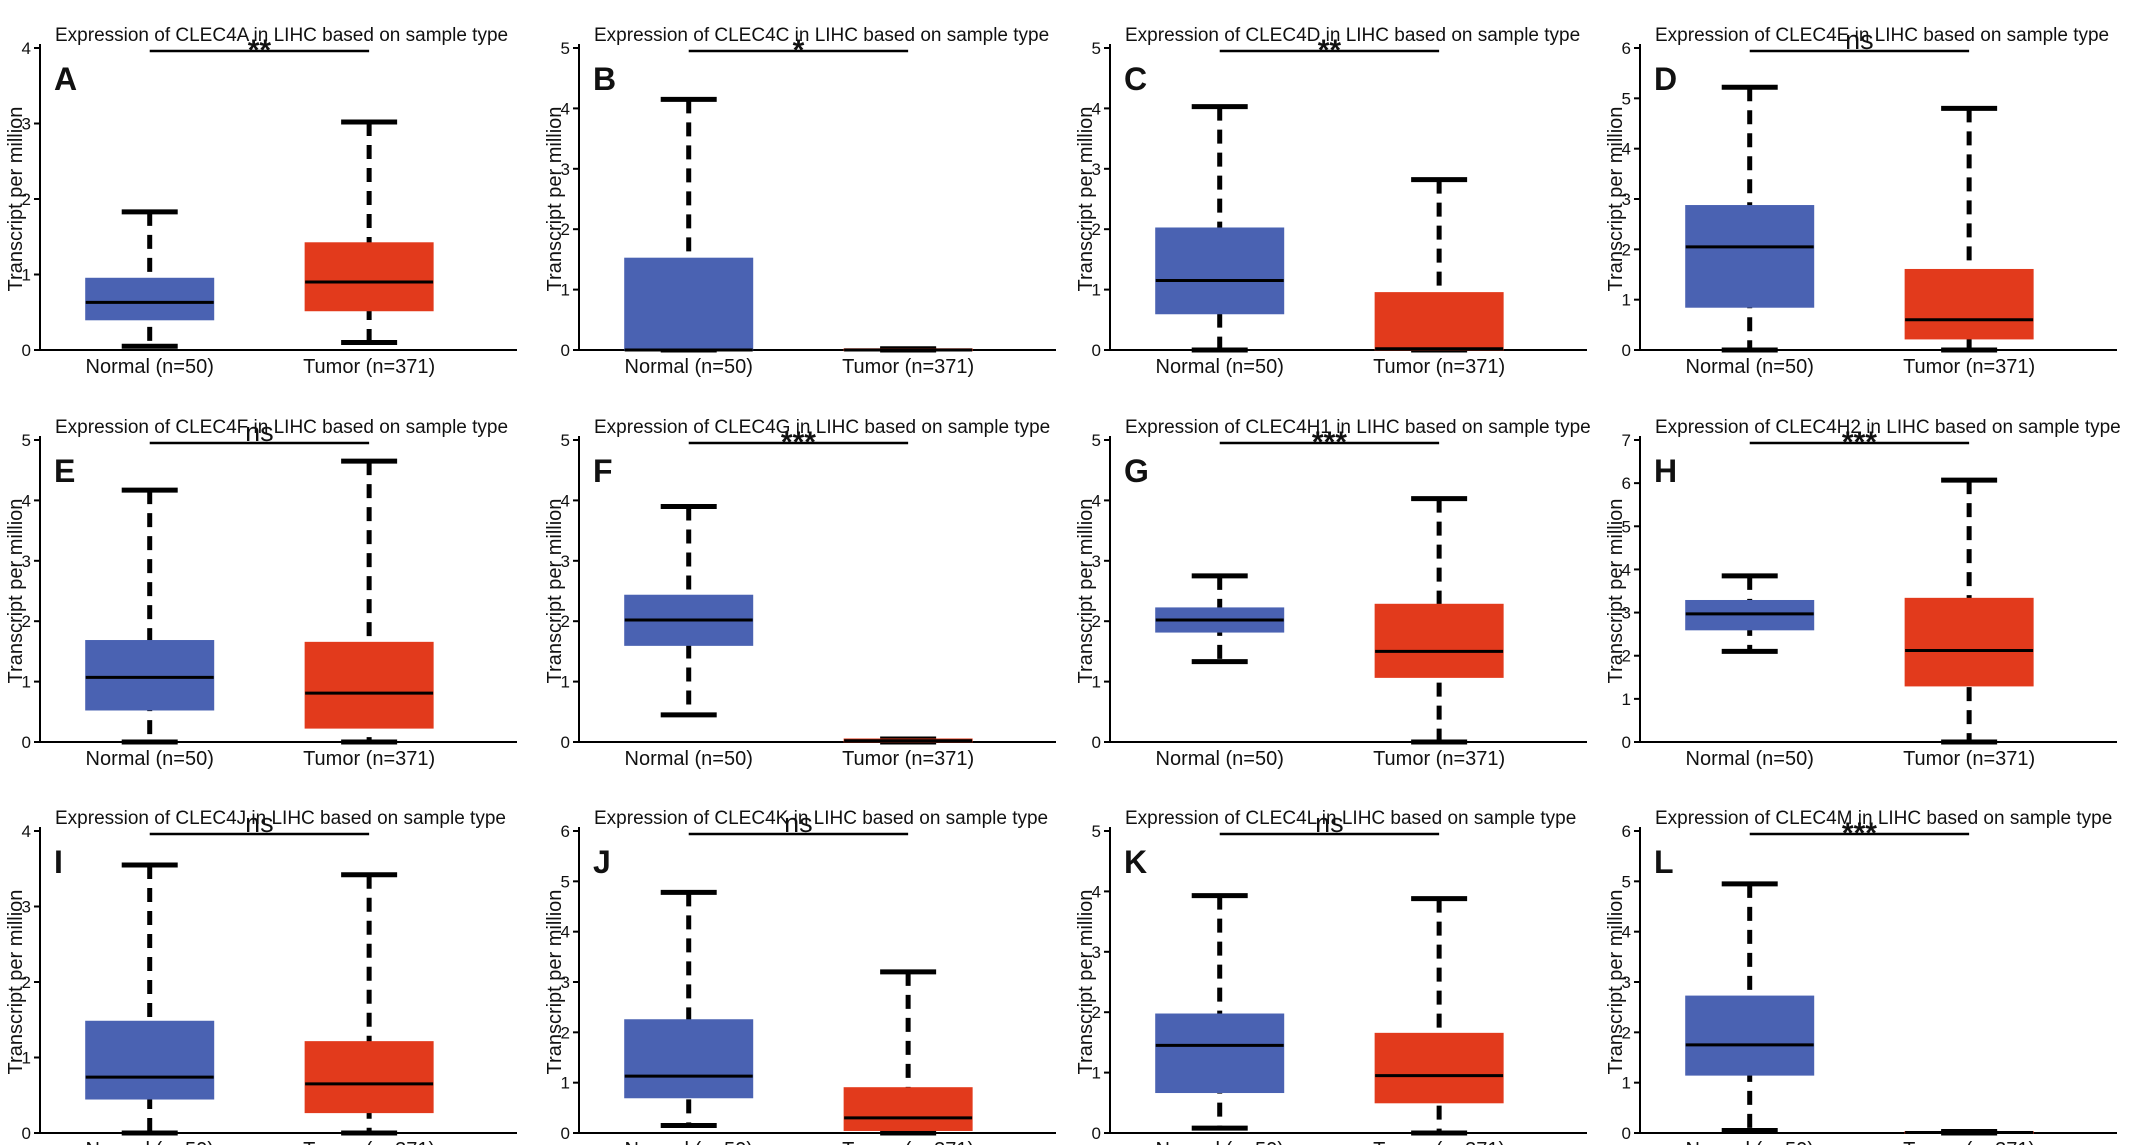 This screenshot has height=1145, width=2129. What do you see at coordinates (602, 862) in the screenshot?
I see `panel-letter: J` at bounding box center [602, 862].